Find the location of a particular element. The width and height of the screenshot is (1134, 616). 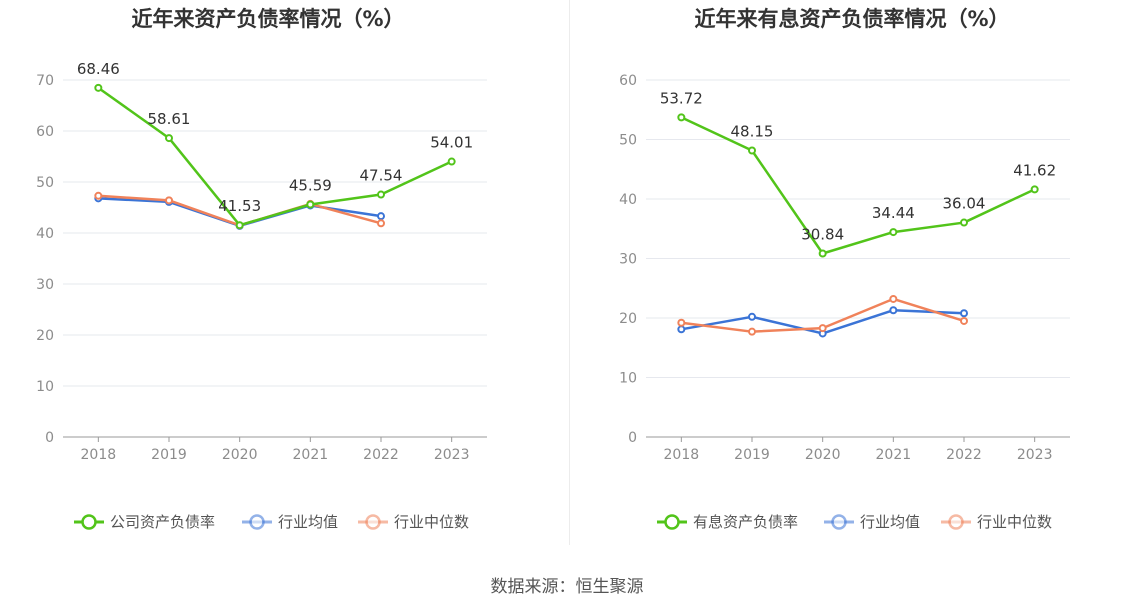

data-source-note: 数据来源：恒生聚源 is located at coordinates (567, 587).